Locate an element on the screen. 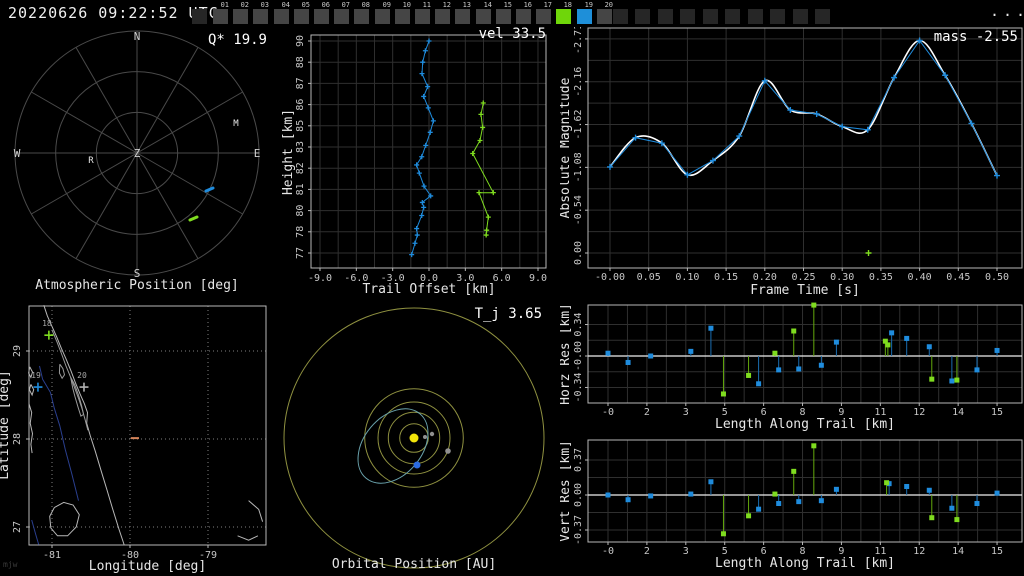 The width and height of the screenshot is (1024, 576). frame-thumb-10: 10 is located at coordinates (403, 12).